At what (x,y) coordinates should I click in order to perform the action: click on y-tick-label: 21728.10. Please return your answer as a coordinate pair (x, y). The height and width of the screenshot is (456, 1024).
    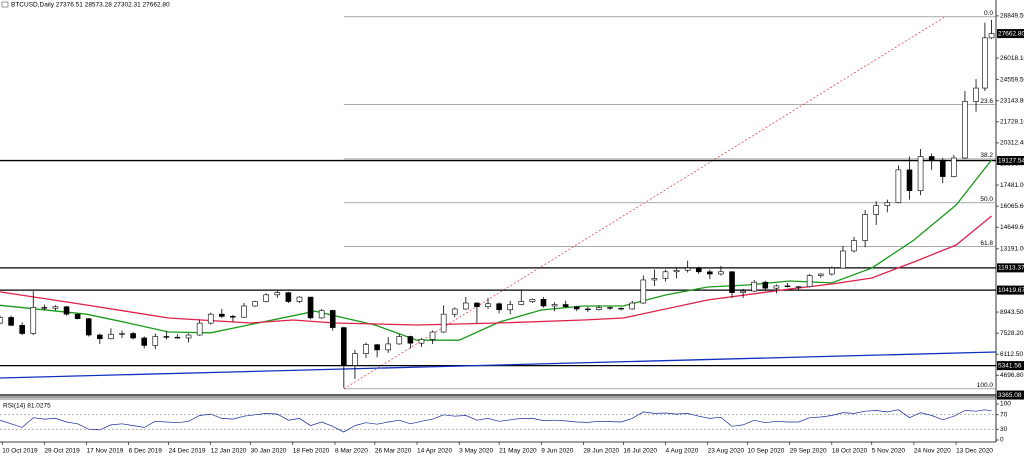
    Looking at the image, I should click on (1012, 122).